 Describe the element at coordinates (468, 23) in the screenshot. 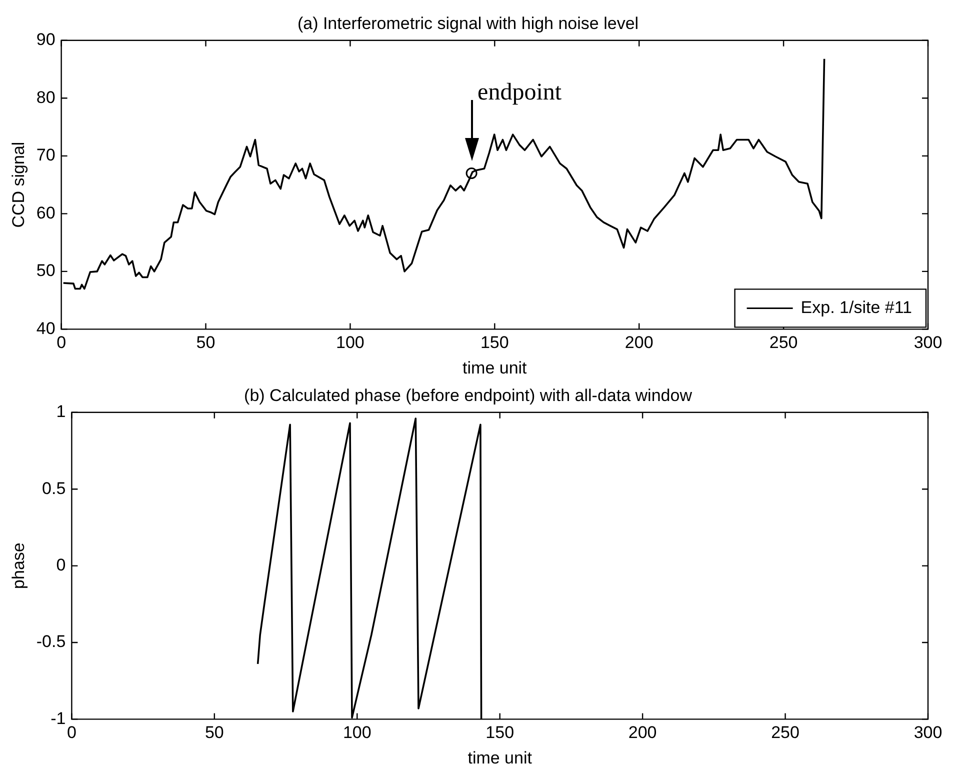

I see `chart-title: (a) Interferometric signal with high noise level` at that location.